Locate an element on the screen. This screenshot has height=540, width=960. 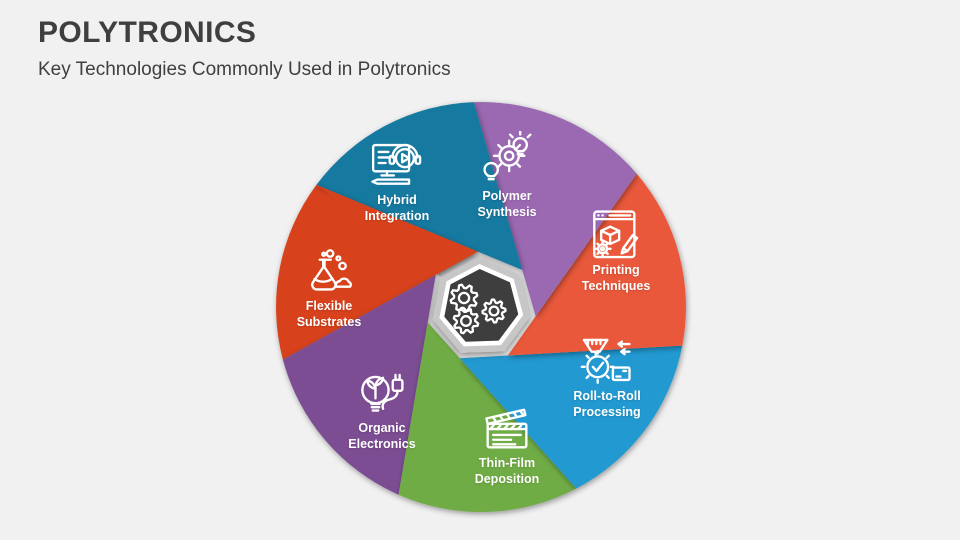
blade-flexible-substrates is located at coordinates (377, 272).